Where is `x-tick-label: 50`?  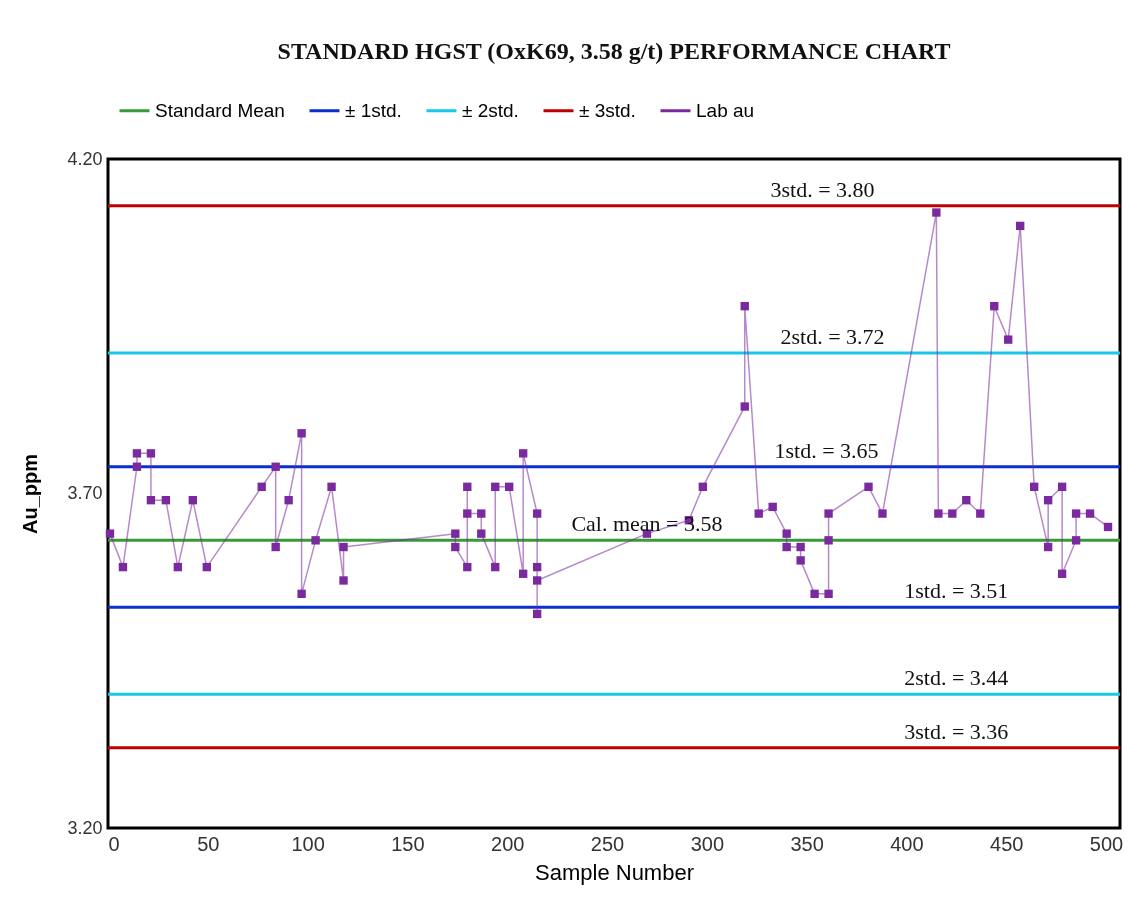 x-tick-label: 50 is located at coordinates (208, 843).